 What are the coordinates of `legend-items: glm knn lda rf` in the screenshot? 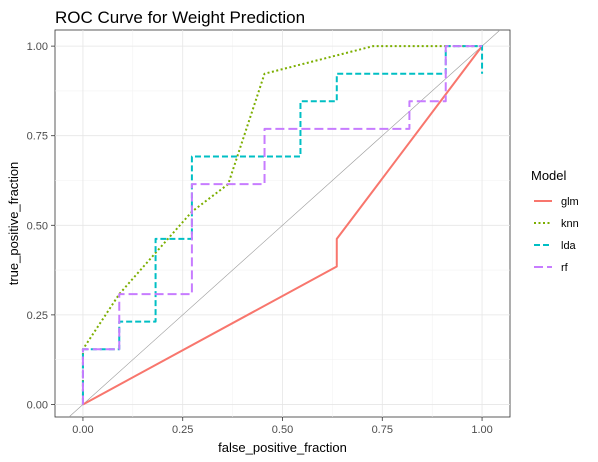 It's located at (556, 235).